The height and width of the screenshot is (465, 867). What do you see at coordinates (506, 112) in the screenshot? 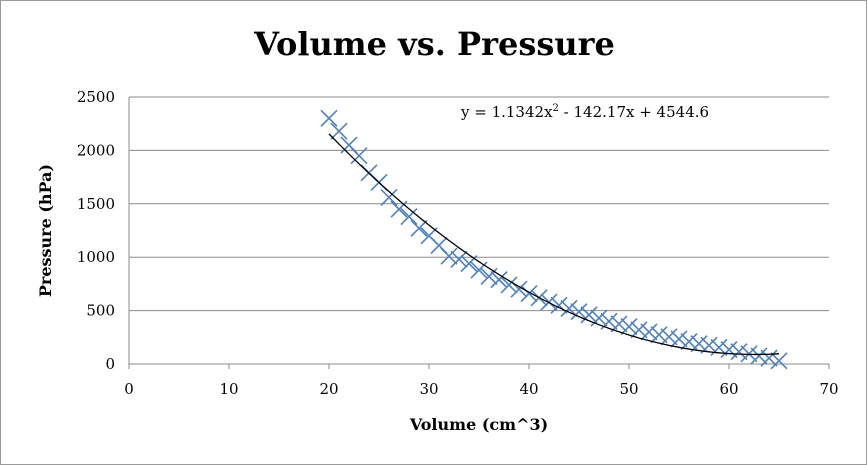
I see `equation-base: y = 1.1342x` at bounding box center [506, 112].